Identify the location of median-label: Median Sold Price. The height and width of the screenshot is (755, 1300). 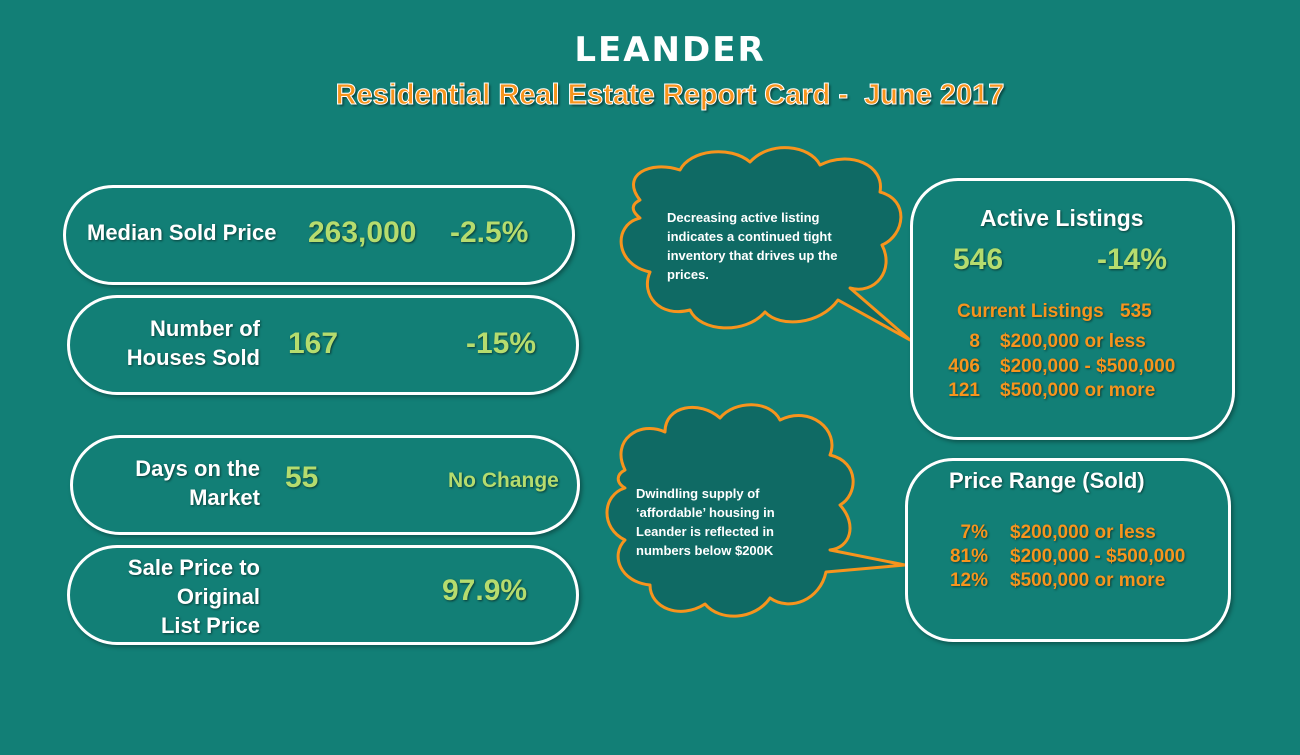
(182, 232).